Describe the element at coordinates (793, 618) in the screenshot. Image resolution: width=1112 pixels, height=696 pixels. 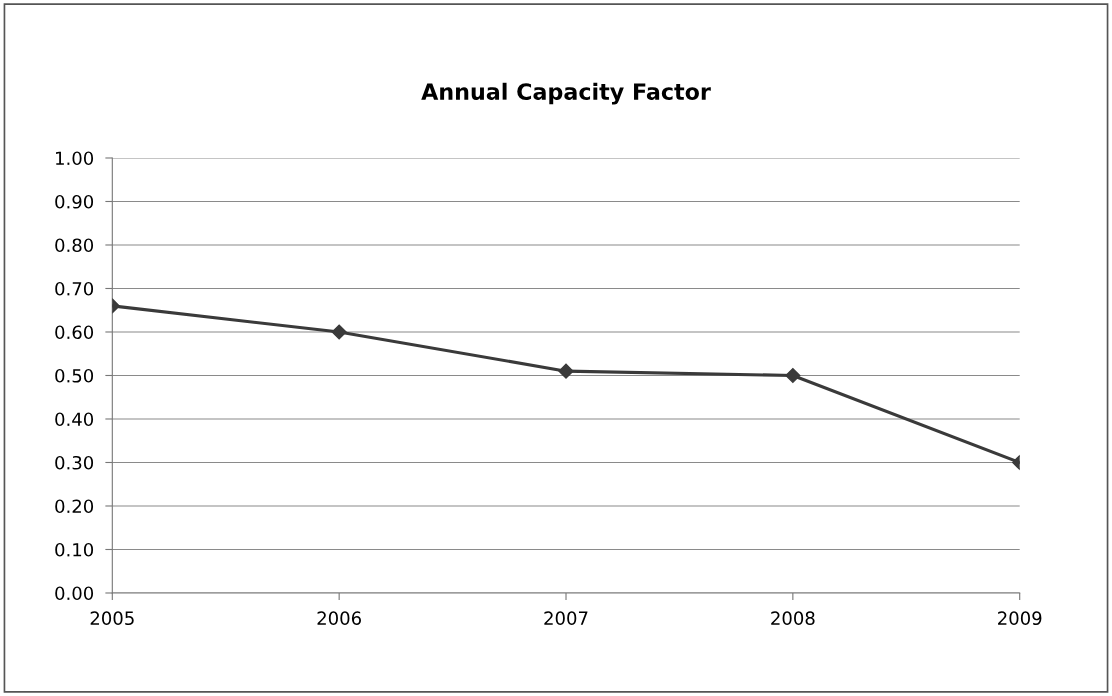
I see `x-tick-label: 2008` at that location.